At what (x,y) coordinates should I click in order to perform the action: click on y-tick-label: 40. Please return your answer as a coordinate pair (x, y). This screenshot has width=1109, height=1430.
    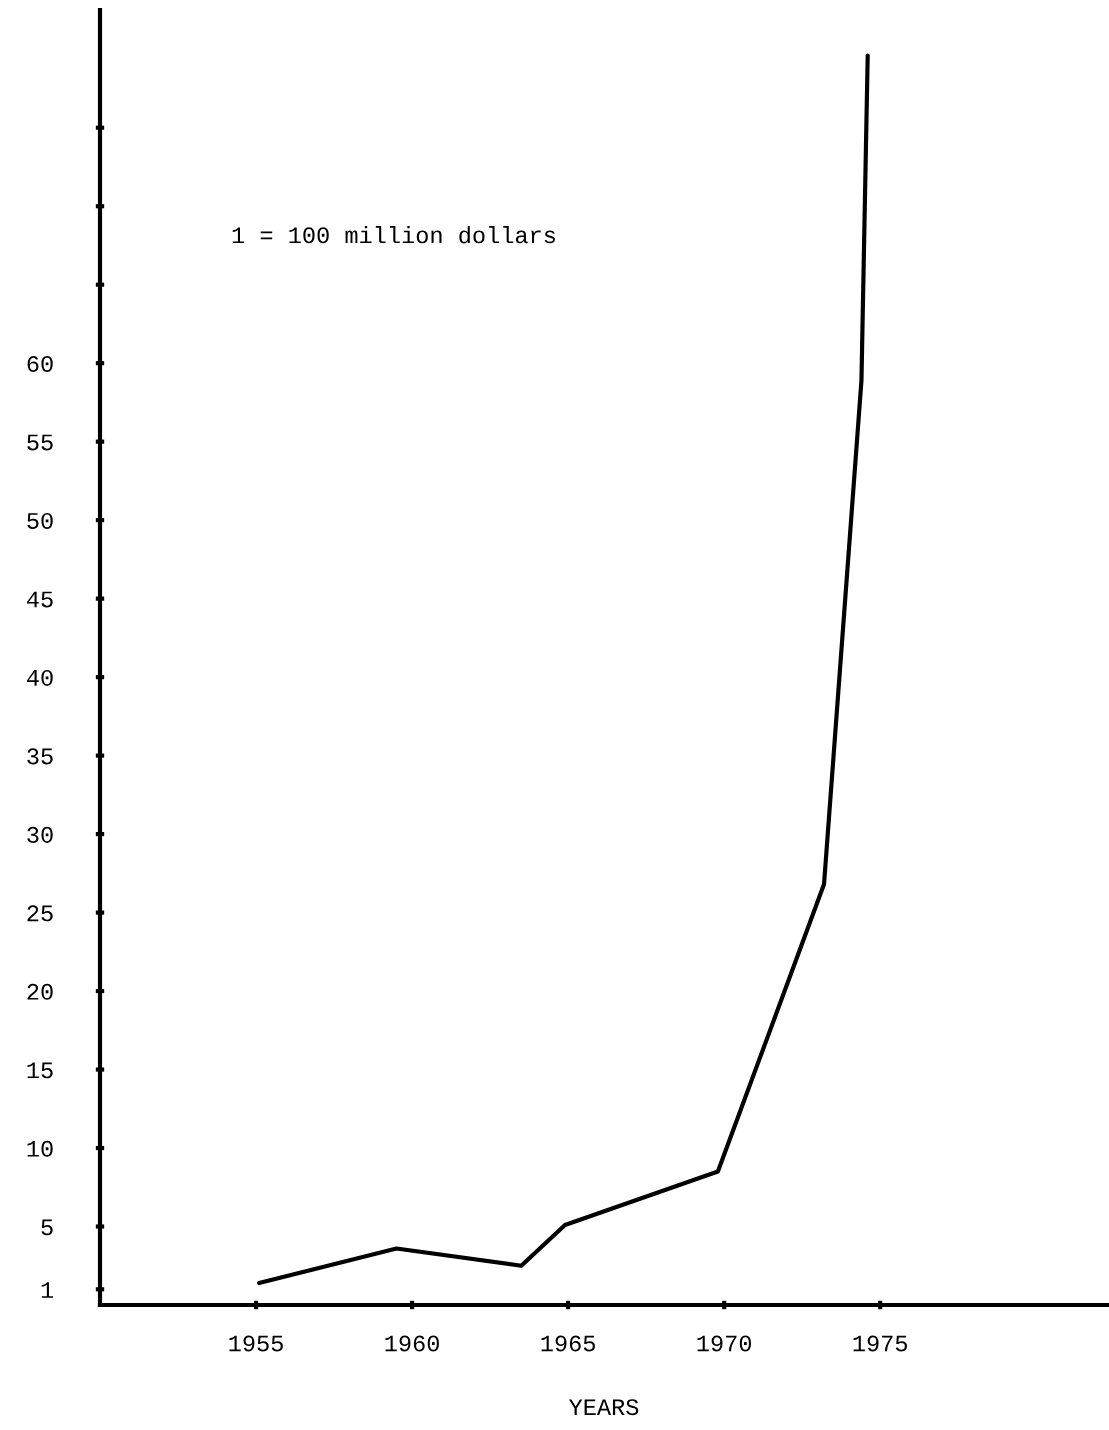
    Looking at the image, I should click on (40, 677).